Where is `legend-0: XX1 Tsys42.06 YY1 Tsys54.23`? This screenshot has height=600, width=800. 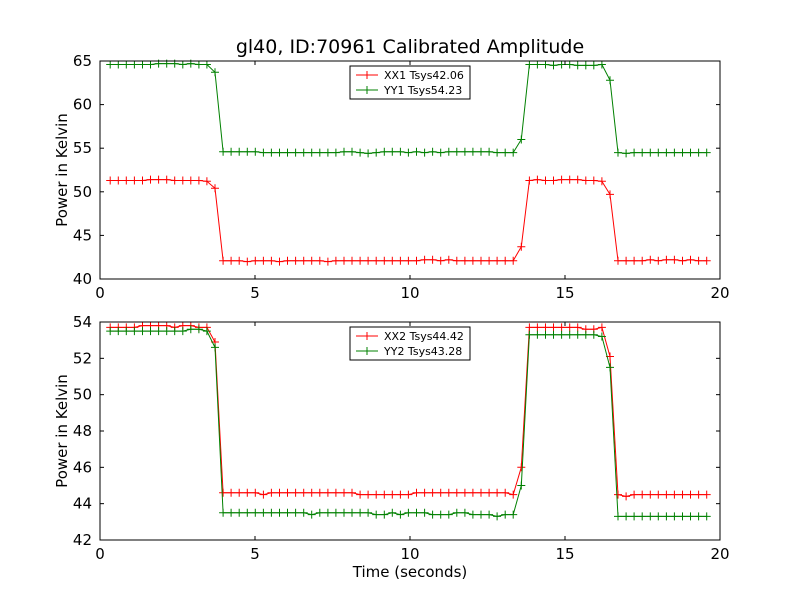 legend-0: XX1 Tsys42.06 YY1 Tsys54.23 is located at coordinates (410, 82).